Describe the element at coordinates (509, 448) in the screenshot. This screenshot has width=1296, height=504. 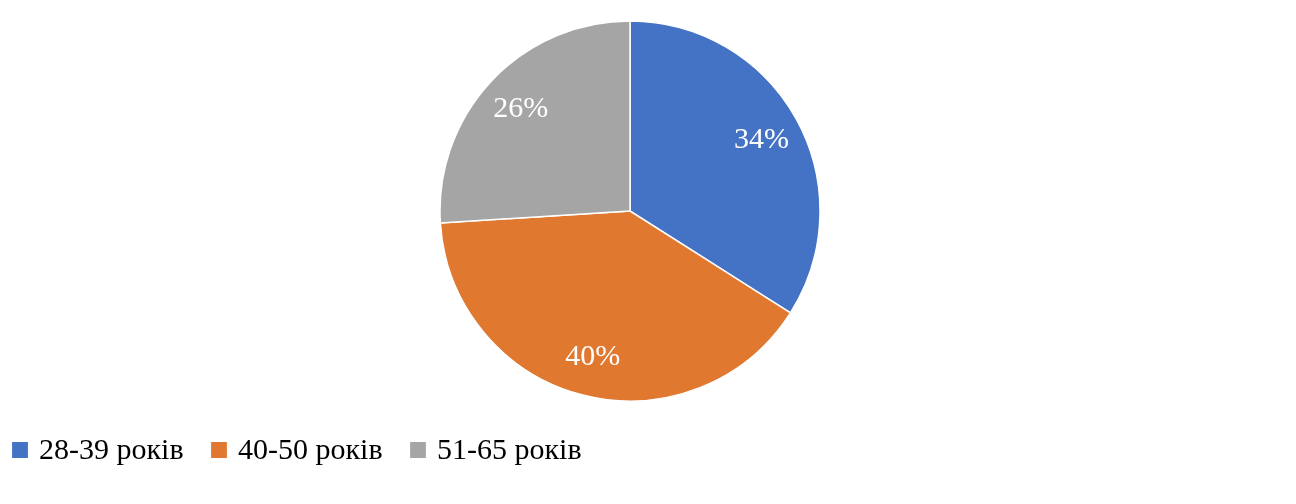
I see `legend-label: 51-65 років` at that location.